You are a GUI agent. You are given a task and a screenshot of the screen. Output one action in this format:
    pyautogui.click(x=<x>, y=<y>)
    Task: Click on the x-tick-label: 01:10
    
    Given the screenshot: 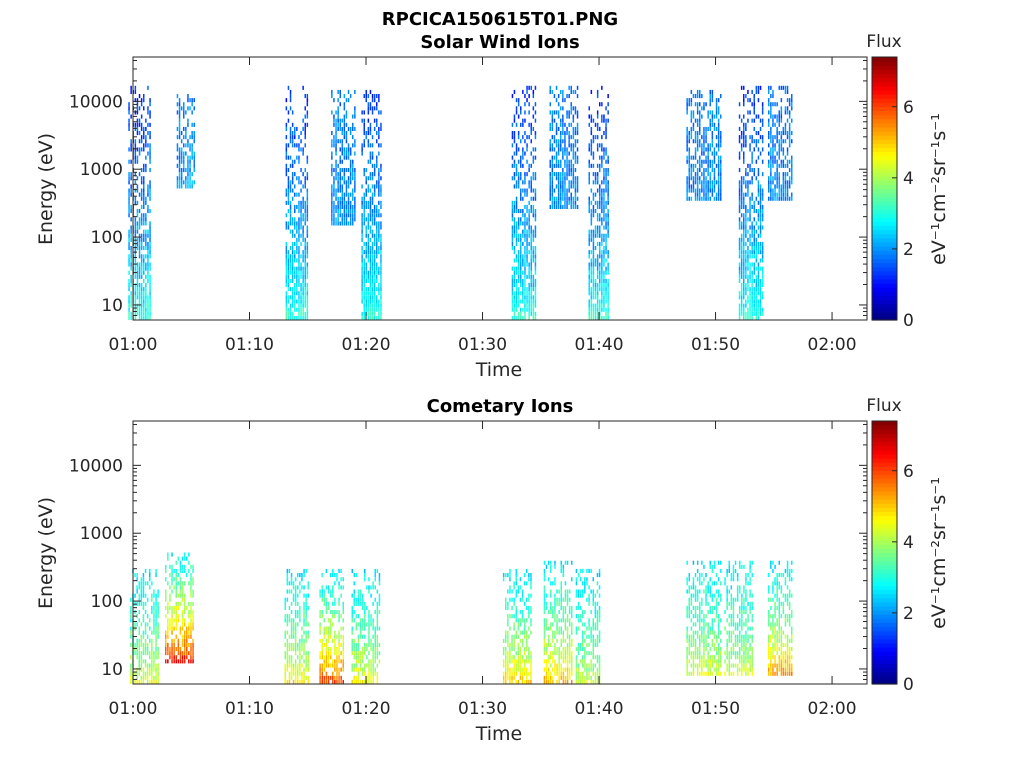 What is the action you would take?
    pyautogui.click(x=249, y=345)
    